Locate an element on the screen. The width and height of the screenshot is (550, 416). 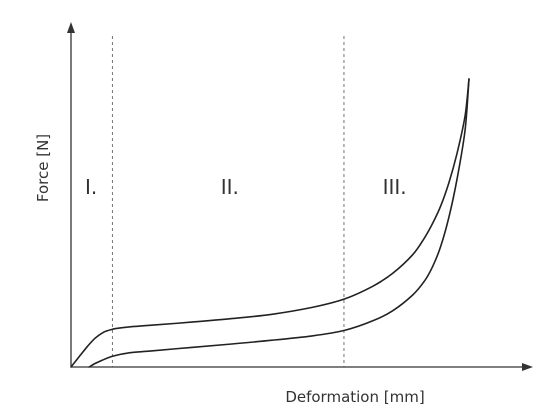
region-label-1: I. is located at coordinates (91, 187).